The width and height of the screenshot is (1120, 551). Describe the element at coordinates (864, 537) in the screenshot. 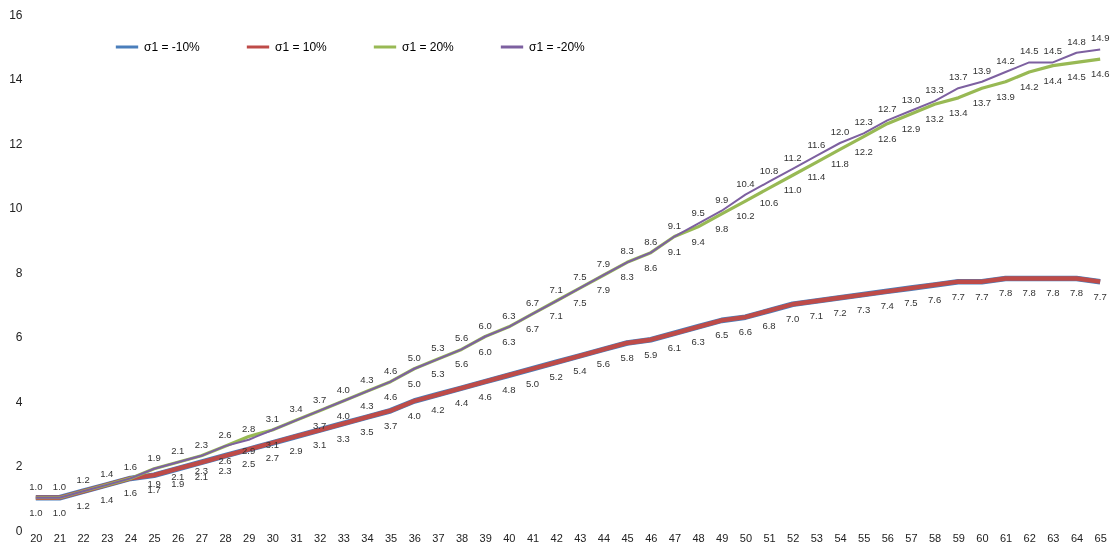

I see `x-tick-label: 55` at that location.